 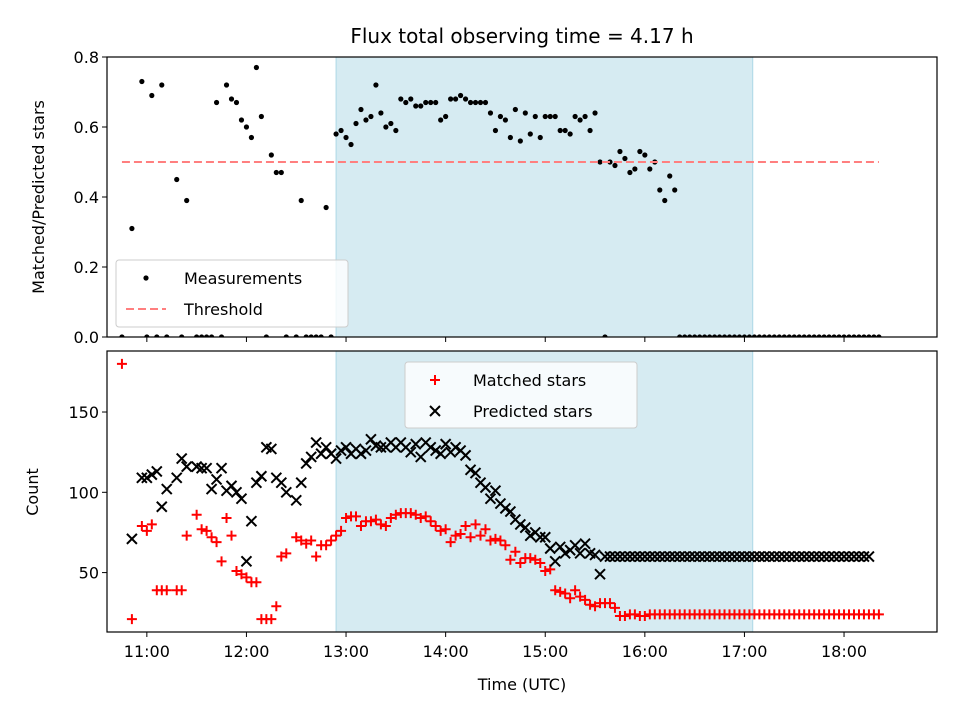 I want to click on x-tick-label: 14:00, so click(x=446, y=651).